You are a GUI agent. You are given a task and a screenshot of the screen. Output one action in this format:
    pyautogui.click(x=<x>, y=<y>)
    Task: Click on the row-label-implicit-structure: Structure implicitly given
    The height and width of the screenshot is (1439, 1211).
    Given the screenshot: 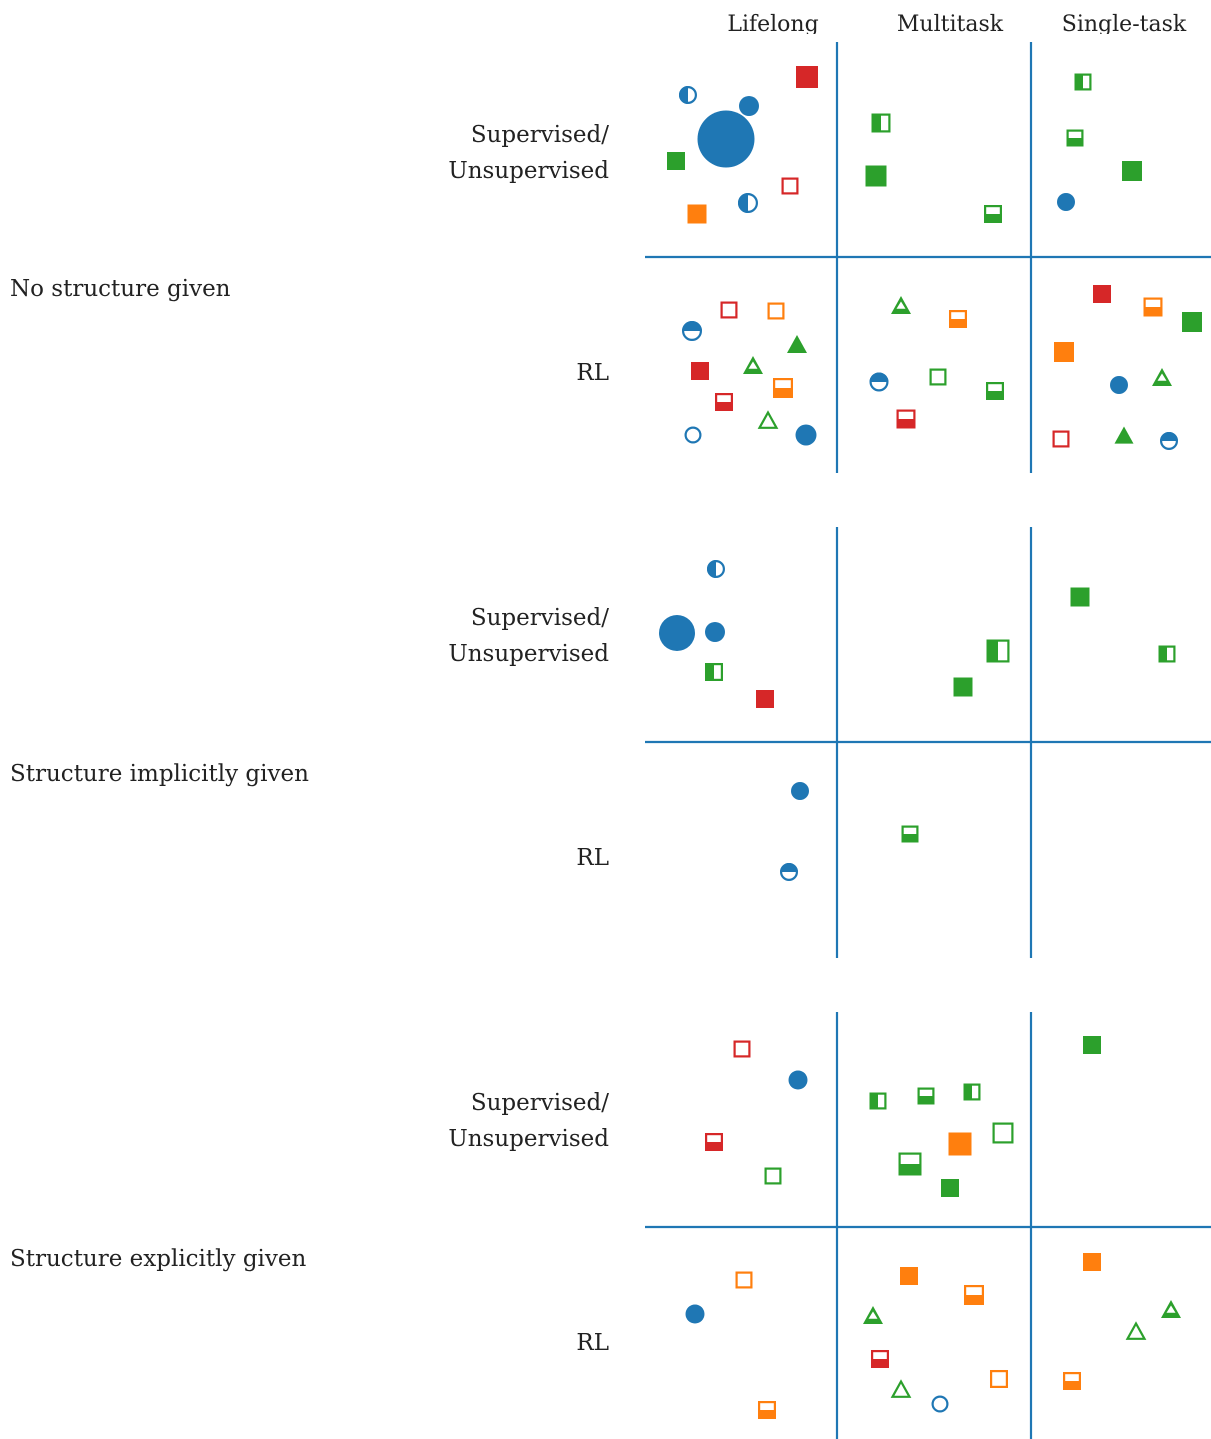 What is the action you would take?
    pyautogui.click(x=159, y=774)
    